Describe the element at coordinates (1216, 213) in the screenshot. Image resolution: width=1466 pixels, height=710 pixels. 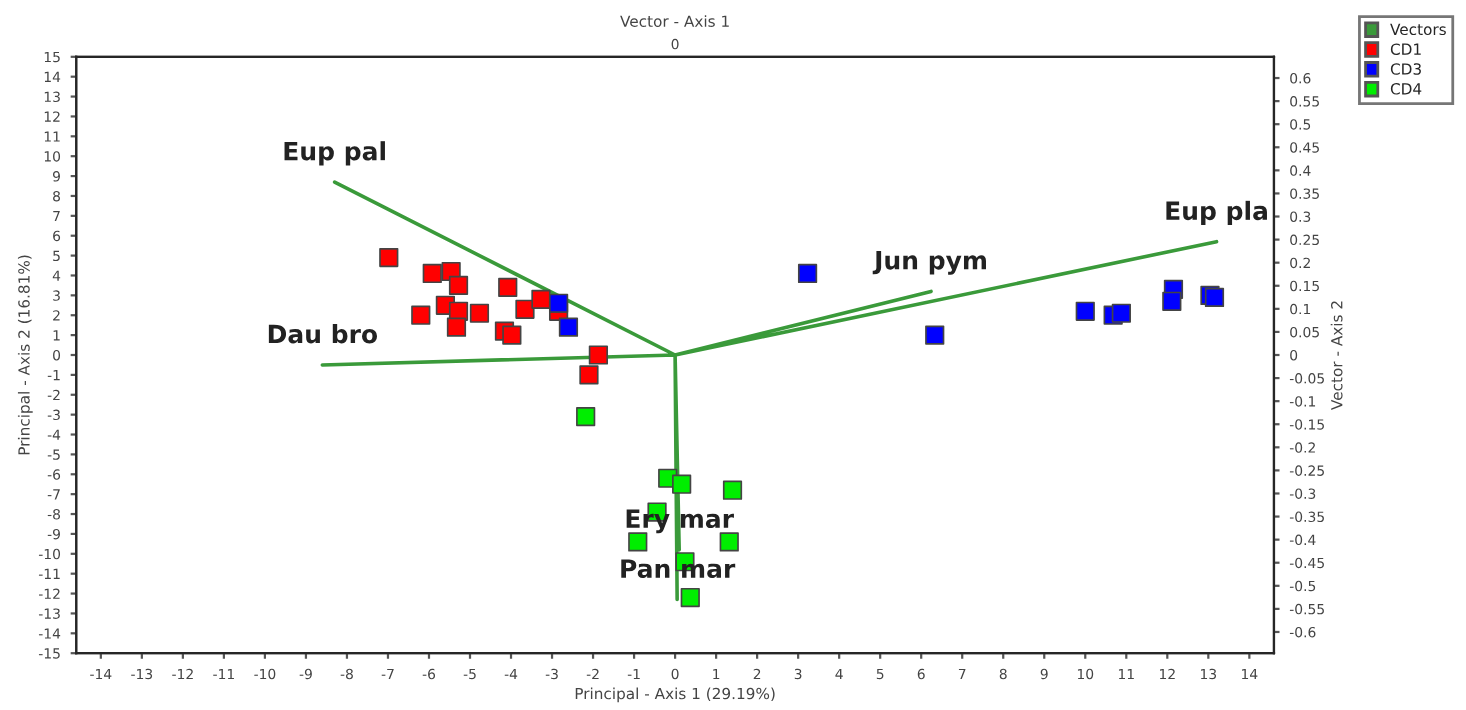
I see `annotation: Eup pla` at that location.